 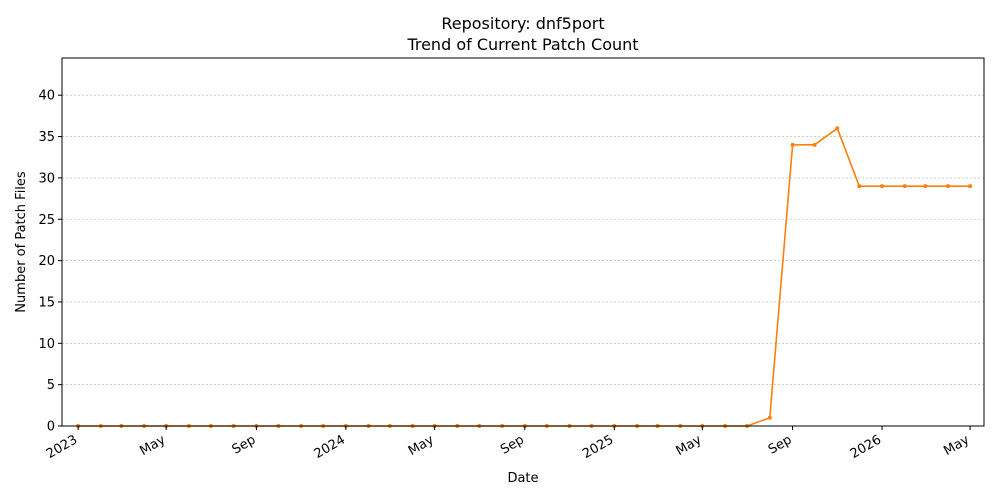 What do you see at coordinates (51, 427) in the screenshot?
I see `y-tick-label: 0` at bounding box center [51, 427].